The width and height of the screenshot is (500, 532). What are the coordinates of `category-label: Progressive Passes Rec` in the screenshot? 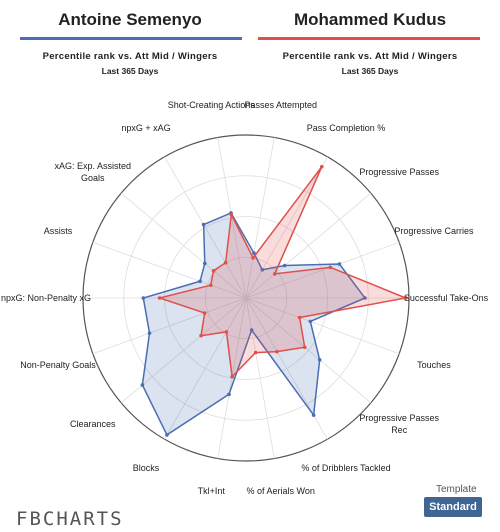 It's located at (399, 423).